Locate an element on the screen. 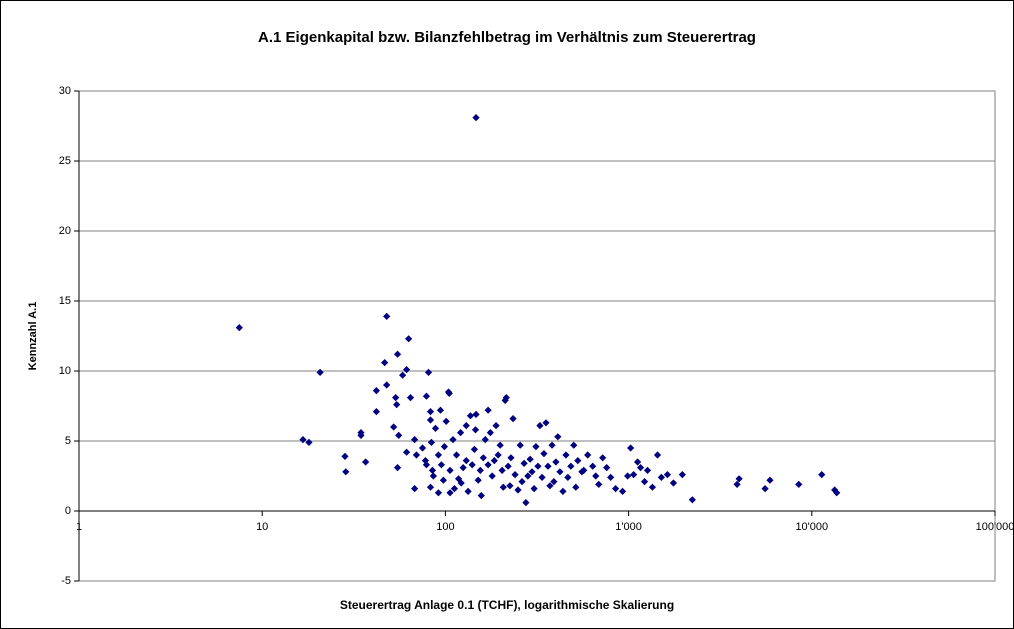 The image size is (1014, 629). x-tick-label: 10'000 is located at coordinates (811, 527).